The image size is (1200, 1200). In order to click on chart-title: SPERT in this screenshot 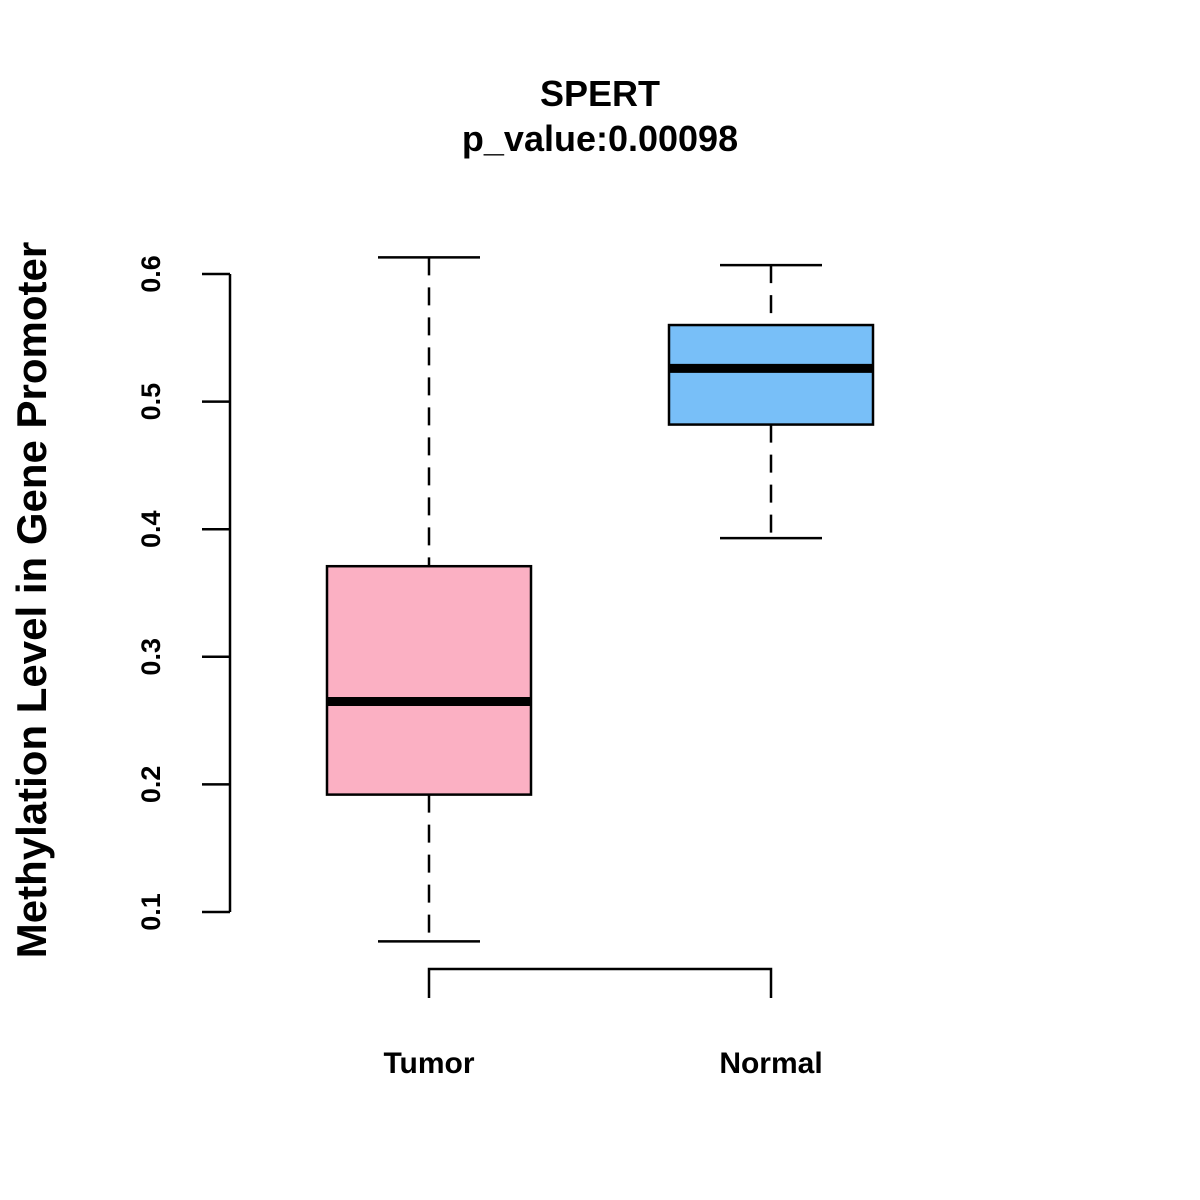, I will do `click(600, 93)`.